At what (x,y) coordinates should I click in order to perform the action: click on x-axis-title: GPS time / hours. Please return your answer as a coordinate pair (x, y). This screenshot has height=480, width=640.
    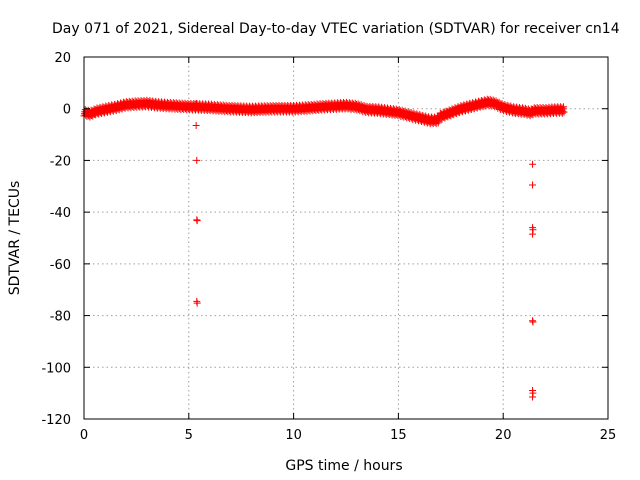
    Looking at the image, I should click on (343, 466).